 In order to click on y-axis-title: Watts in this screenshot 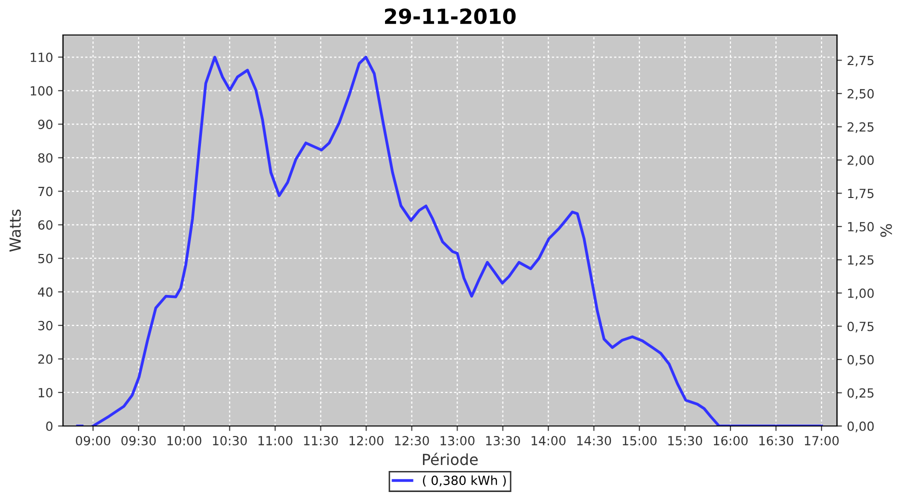, I will do `click(15, 231)`.